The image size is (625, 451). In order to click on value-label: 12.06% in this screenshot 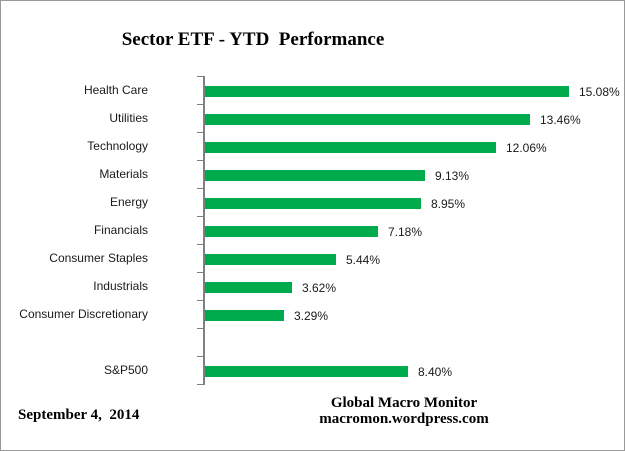, I will do `click(526, 148)`.